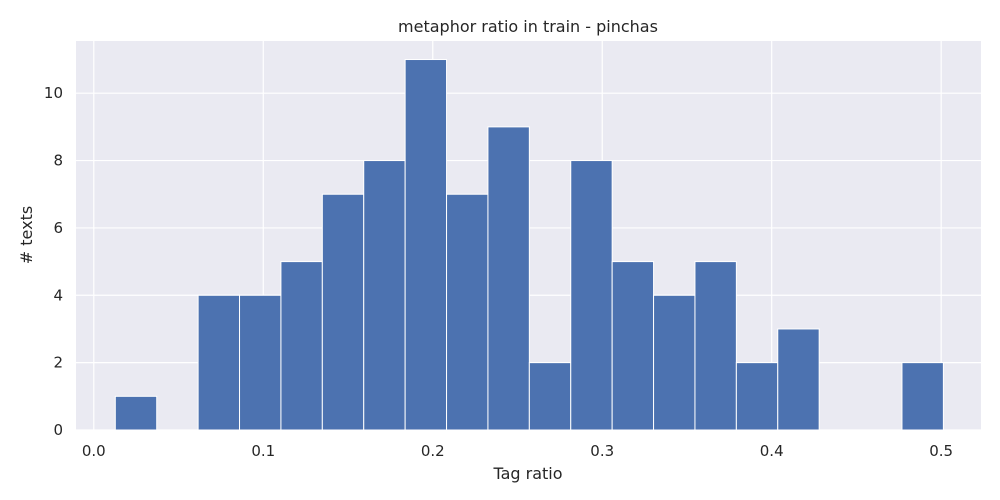 This screenshot has width=1000, height=500. What do you see at coordinates (58, 363) in the screenshot?
I see `y-tick-label-1: 2` at bounding box center [58, 363].